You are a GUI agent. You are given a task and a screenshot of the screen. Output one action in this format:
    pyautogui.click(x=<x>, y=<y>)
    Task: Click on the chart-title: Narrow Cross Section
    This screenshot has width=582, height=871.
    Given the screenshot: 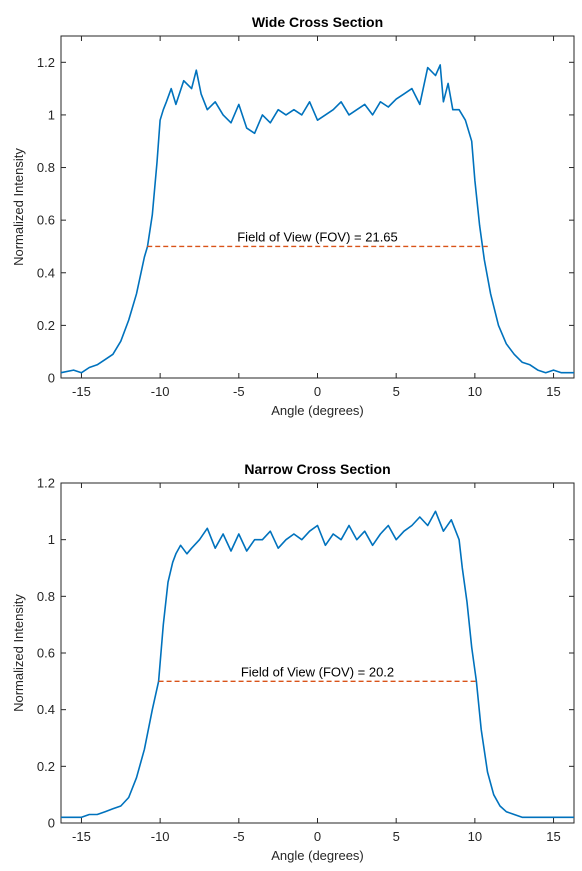 What is the action you would take?
    pyautogui.click(x=317, y=469)
    